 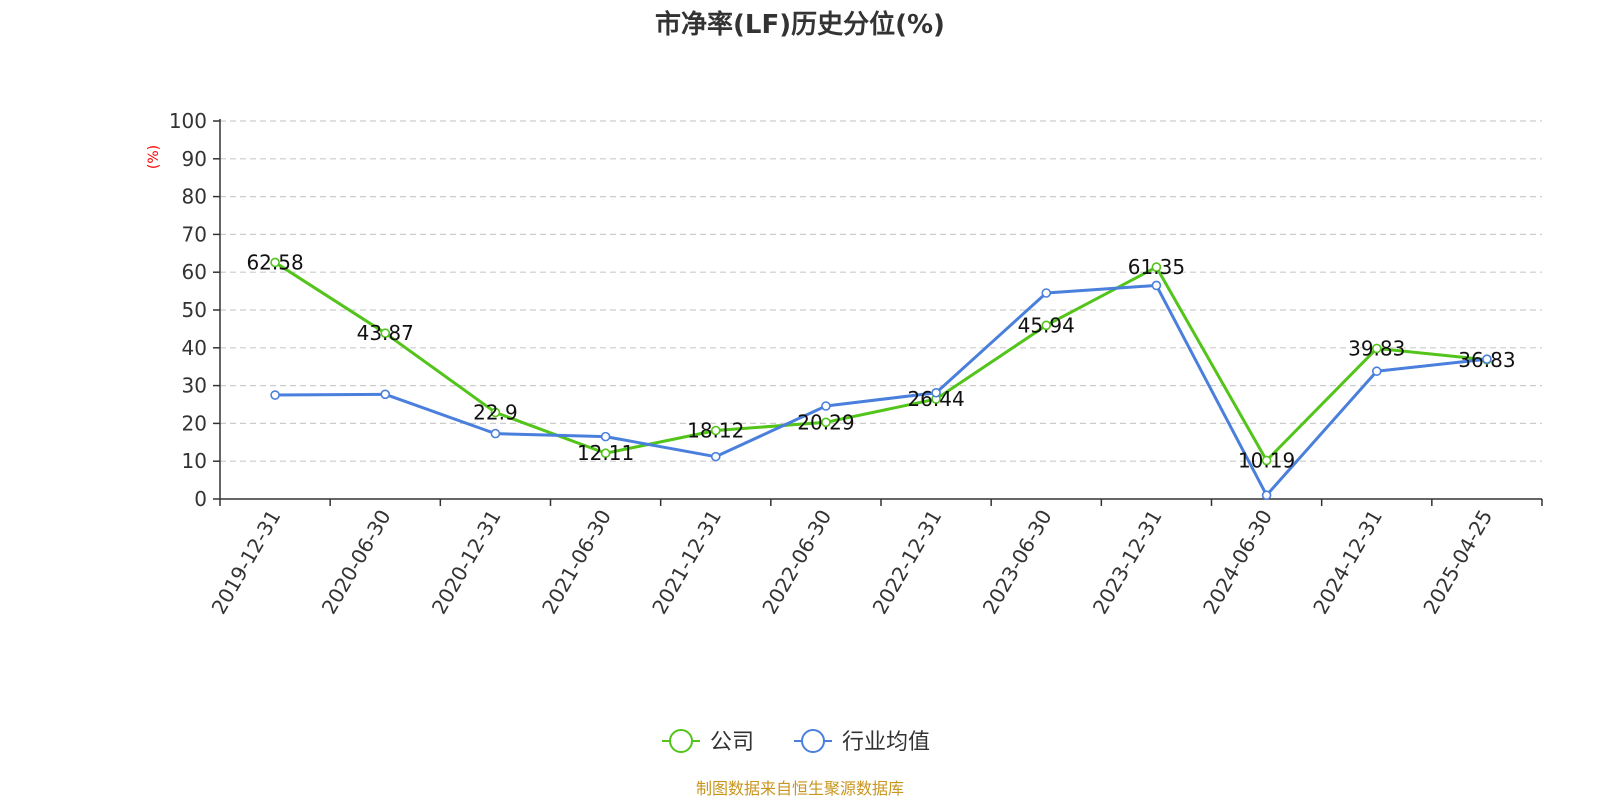 What do you see at coordinates (1457, 562) in the screenshot?
I see `x-tick-label: 2025-04-25` at bounding box center [1457, 562].